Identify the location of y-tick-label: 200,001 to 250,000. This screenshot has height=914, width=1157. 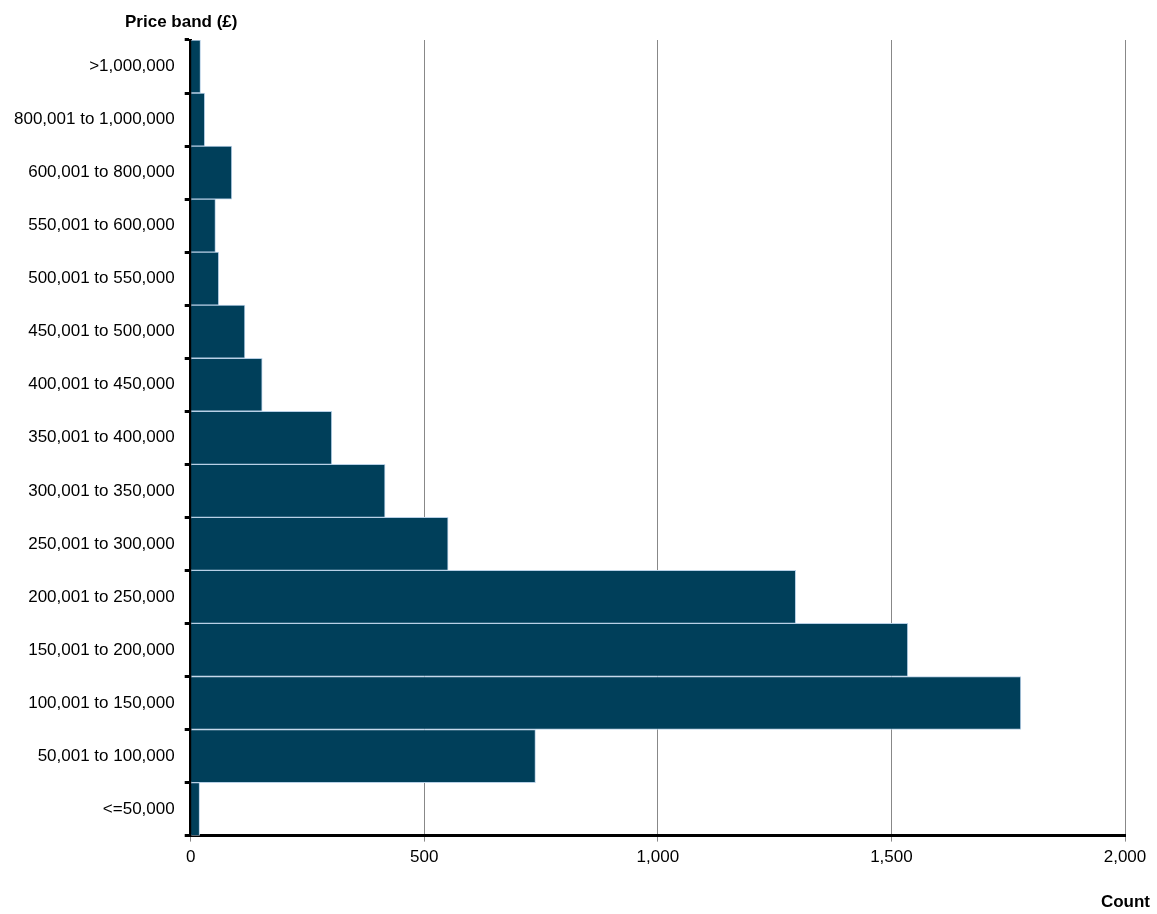
(101, 596).